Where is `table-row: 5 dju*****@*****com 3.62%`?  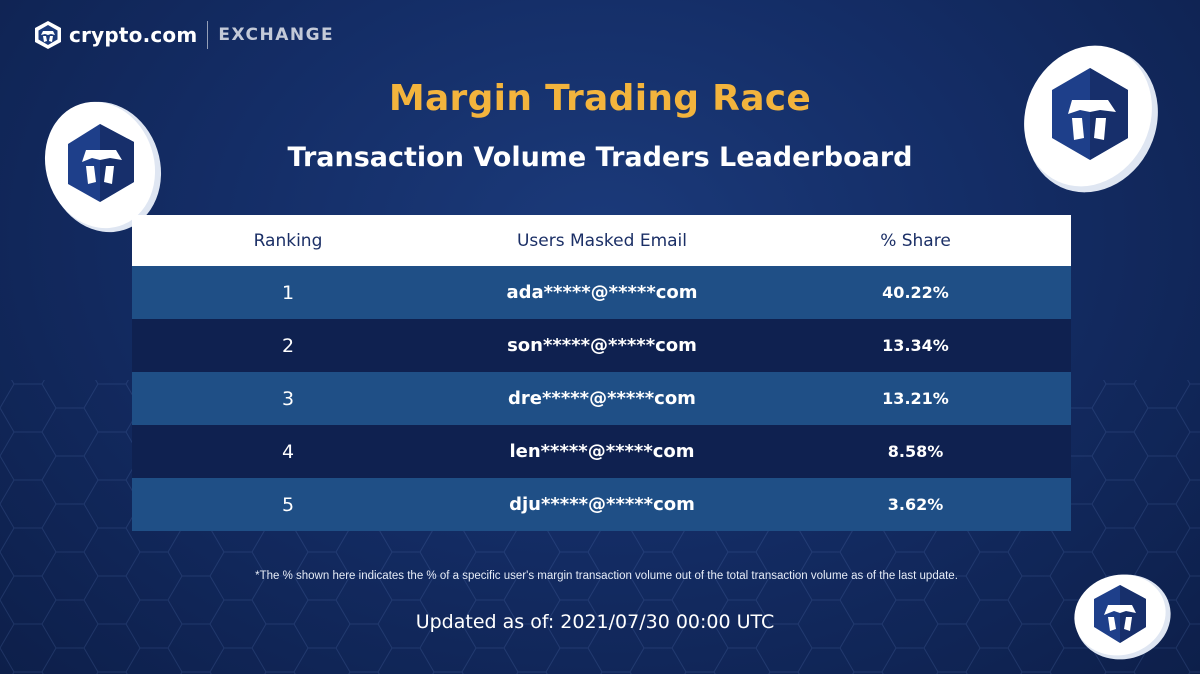 table-row: 5 dju*****@*****com 3.62% is located at coordinates (601, 504).